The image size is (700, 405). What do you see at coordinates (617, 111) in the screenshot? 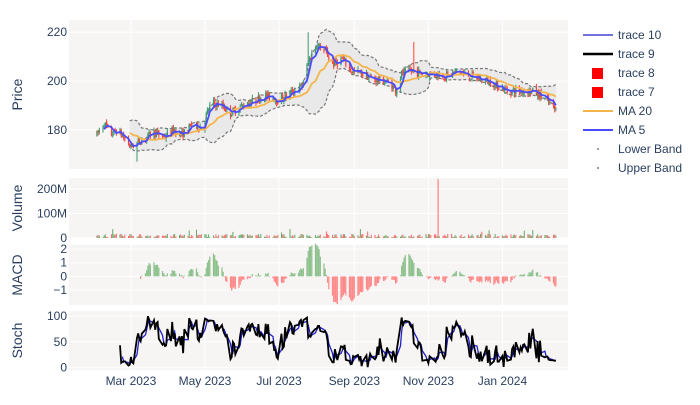
I see `legend-item: MA 20` at bounding box center [617, 111].